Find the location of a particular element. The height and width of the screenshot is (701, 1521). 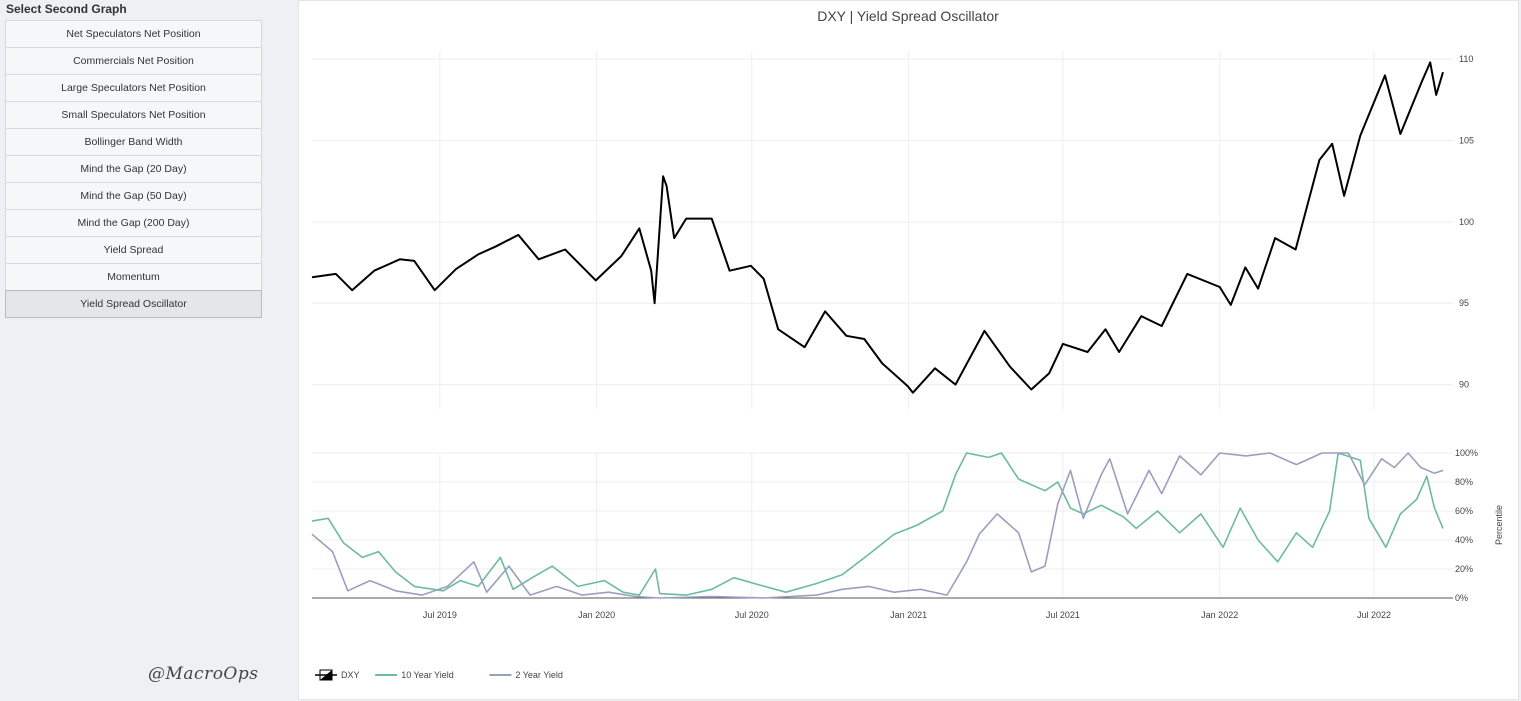

graph-button-mind-the-gap-20-day: Mind the Gap (20 Day) is located at coordinates (133, 168).